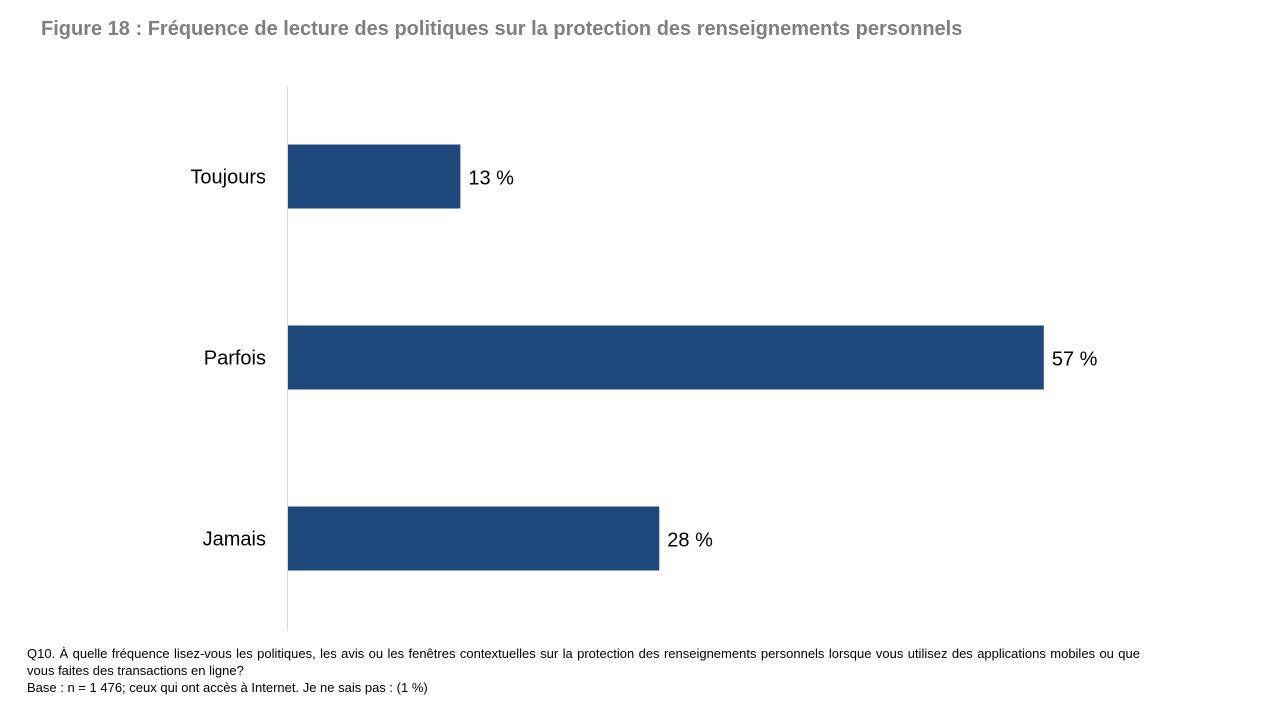 This screenshot has height=720, width=1280. What do you see at coordinates (234, 540) in the screenshot?
I see `category-label: Jamais` at bounding box center [234, 540].